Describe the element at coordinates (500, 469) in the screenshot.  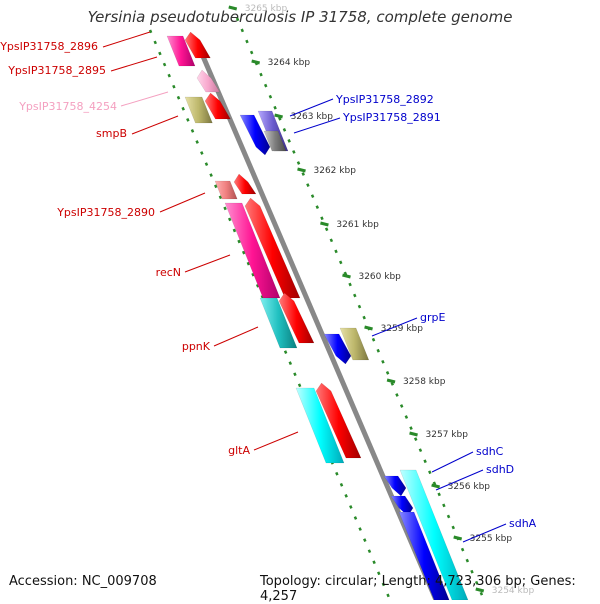
I see `reverse-gene-label: sdhD` at that location.